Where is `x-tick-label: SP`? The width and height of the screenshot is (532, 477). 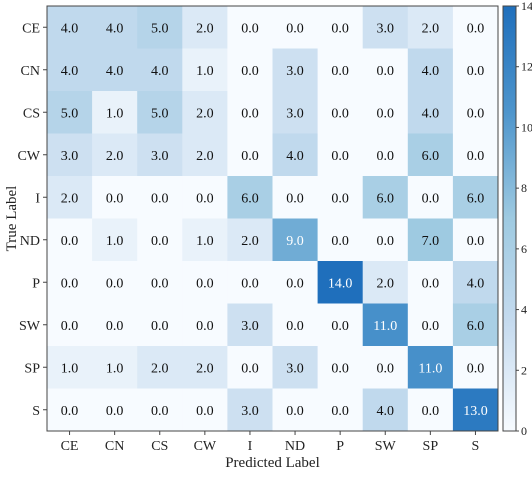 x-tick-label: SP is located at coordinates (431, 446).